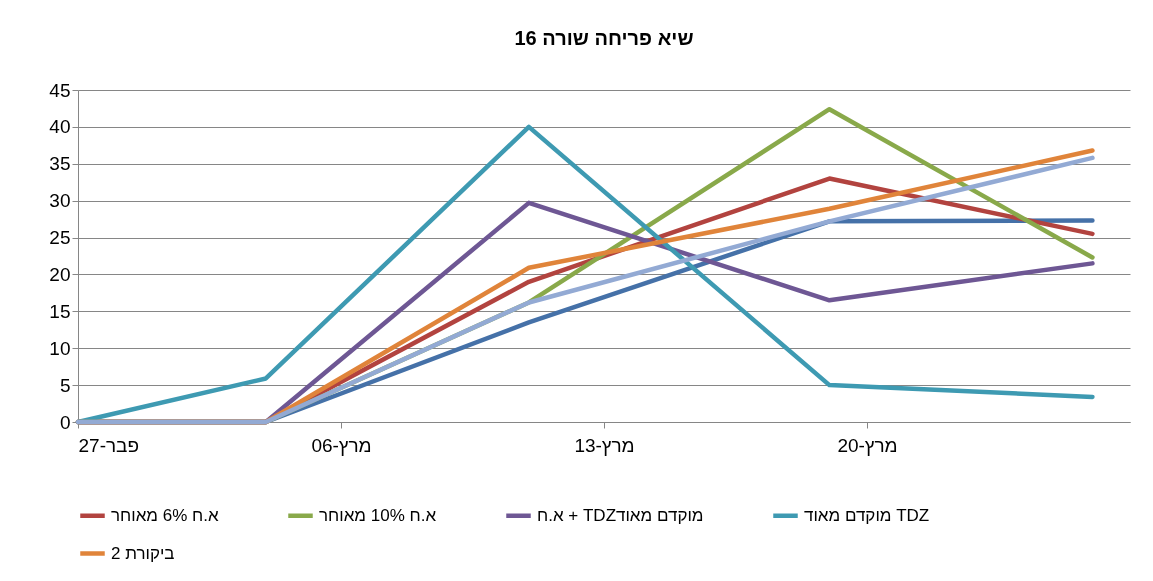 The height and width of the screenshot is (581, 1153). I want to click on x-tick-label: 20-מרץ, so click(867, 445).